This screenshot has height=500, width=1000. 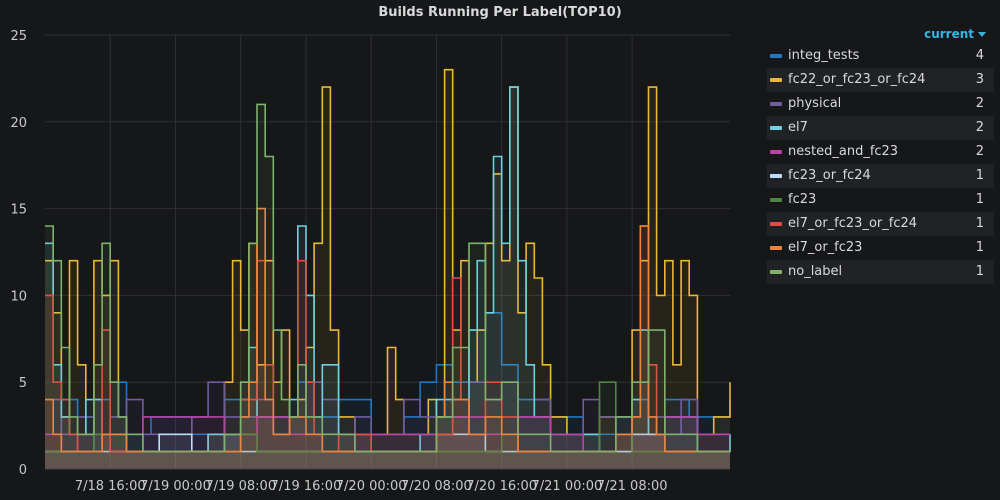 What do you see at coordinates (979, 79) in the screenshot?
I see `legend-current-value: 3` at bounding box center [979, 79].